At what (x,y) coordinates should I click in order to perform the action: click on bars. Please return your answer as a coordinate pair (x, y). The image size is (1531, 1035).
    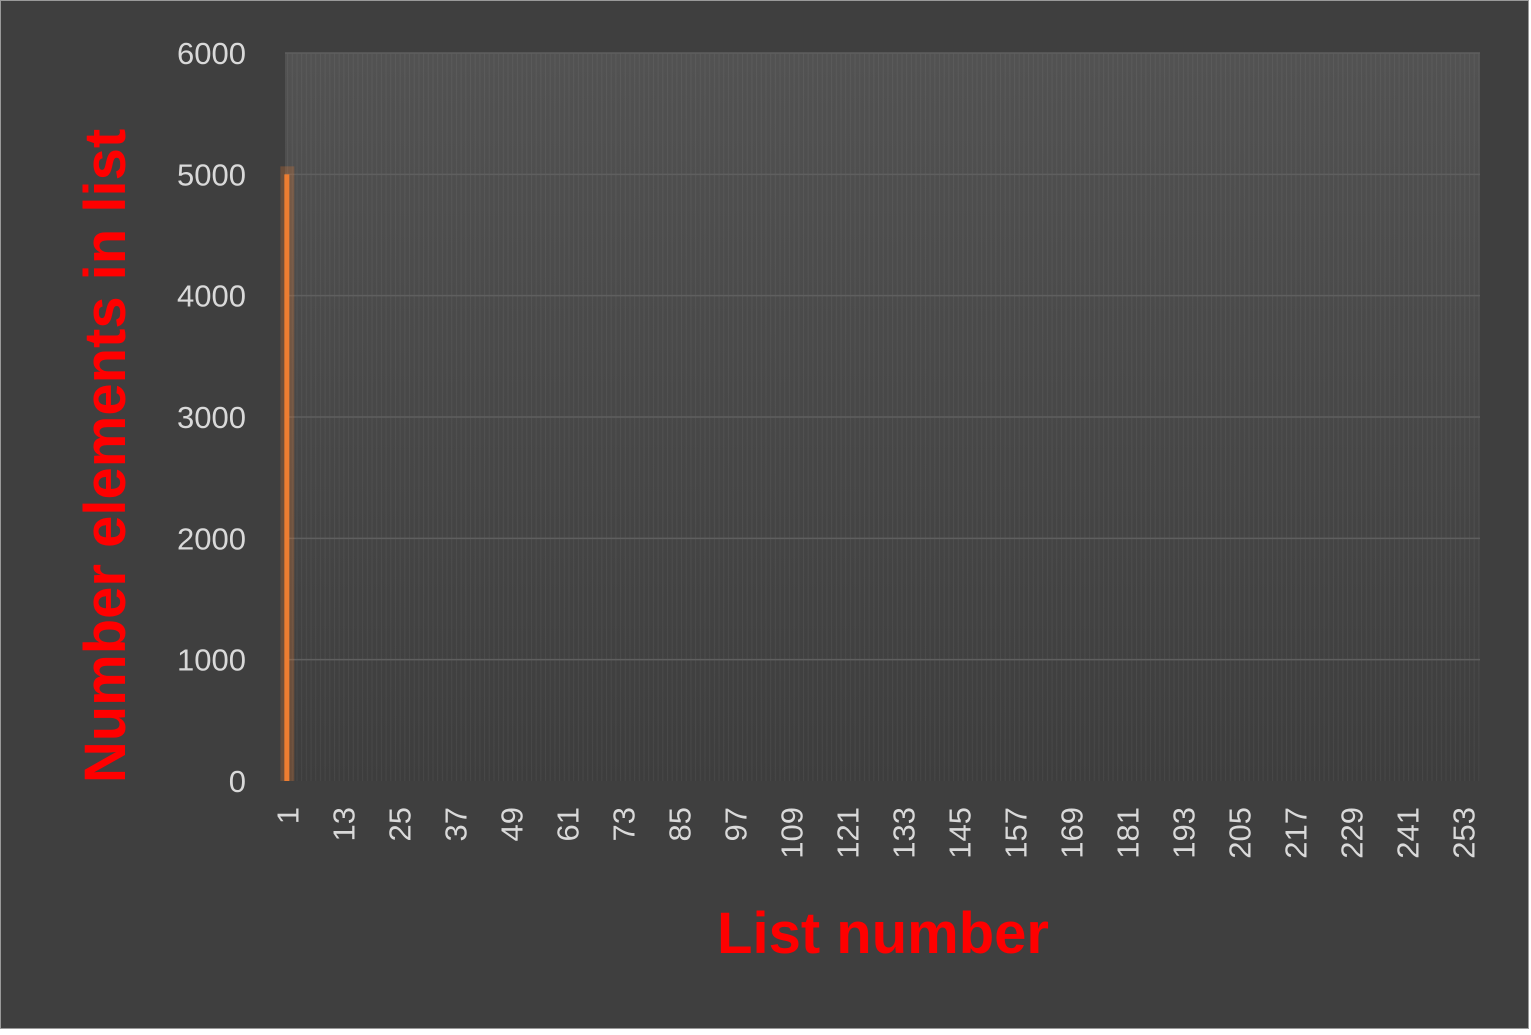
    Looking at the image, I should click on (287, 474).